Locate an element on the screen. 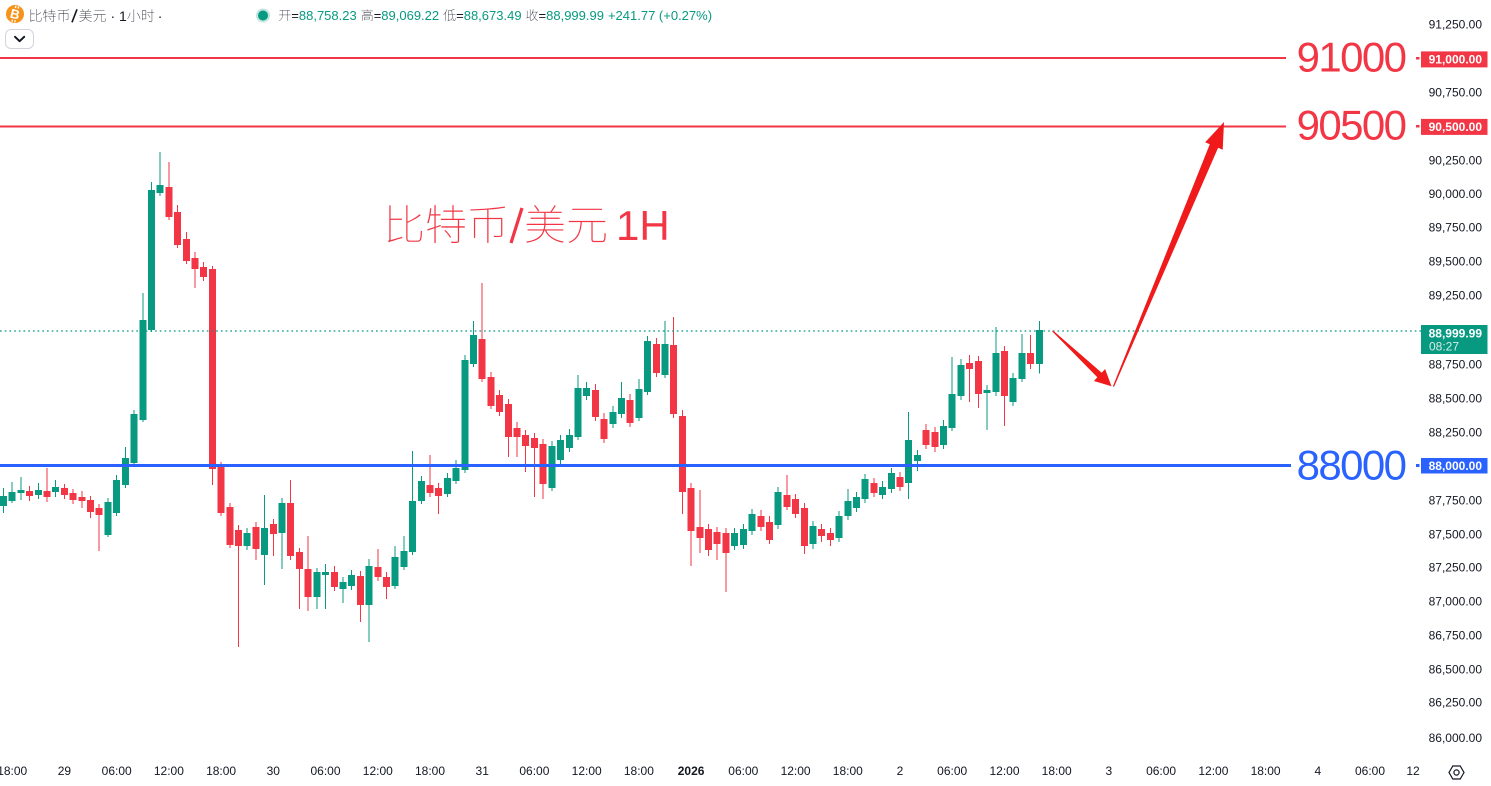  svg-text: 87,250.00 is located at coordinates (1456, 568).